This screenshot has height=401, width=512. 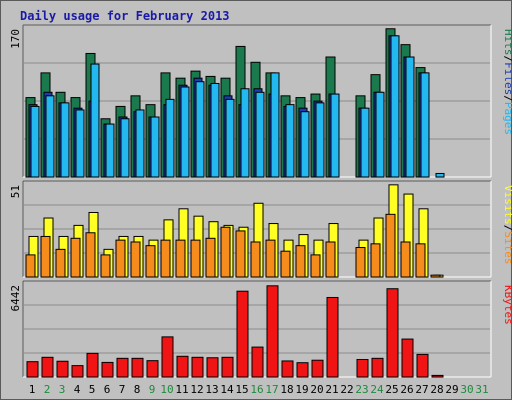 What do you see at coordinates (77, 389) in the screenshot?
I see `x-tick-label: 4` at bounding box center [77, 389].